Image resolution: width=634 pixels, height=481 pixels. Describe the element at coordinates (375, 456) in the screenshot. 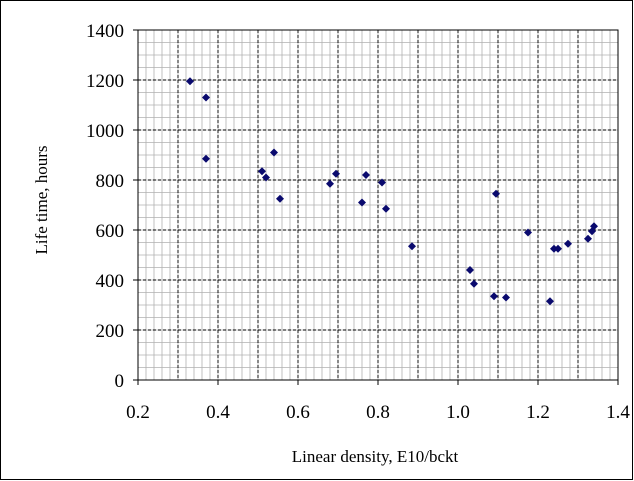

I see `x-axis-title: Linear density, E10/bckt` at that location.